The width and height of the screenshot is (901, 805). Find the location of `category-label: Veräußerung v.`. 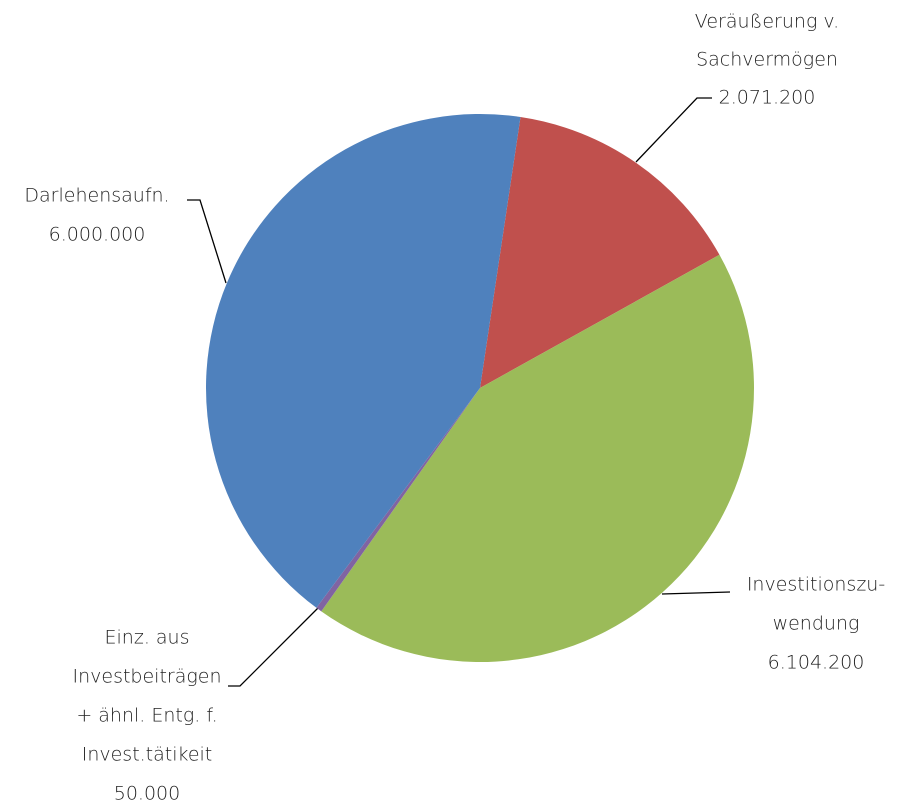

category-label: Veräußerung v. is located at coordinates (767, 22).